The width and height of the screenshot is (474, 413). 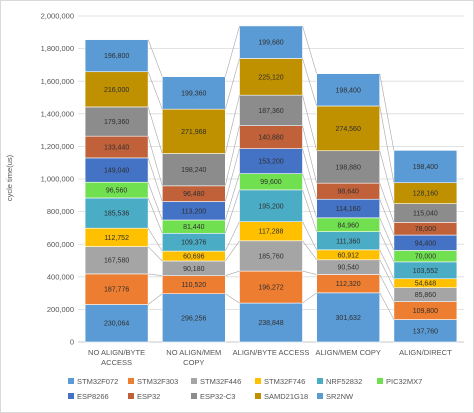 What do you see at coordinates (116, 148) in the screenshot?
I see `data-label: 133,440` at bounding box center [116, 148].